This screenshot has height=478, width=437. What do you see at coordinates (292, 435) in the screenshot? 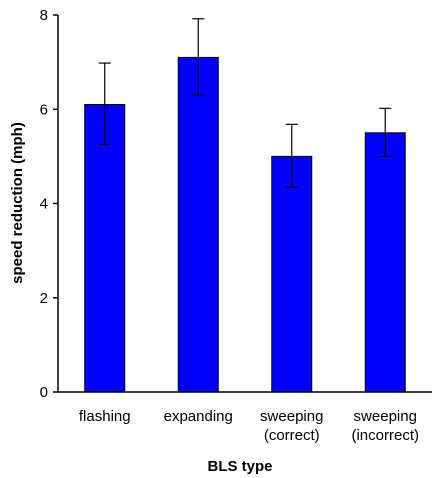
I see `x-tick-label-line: (correct)` at bounding box center [292, 435].